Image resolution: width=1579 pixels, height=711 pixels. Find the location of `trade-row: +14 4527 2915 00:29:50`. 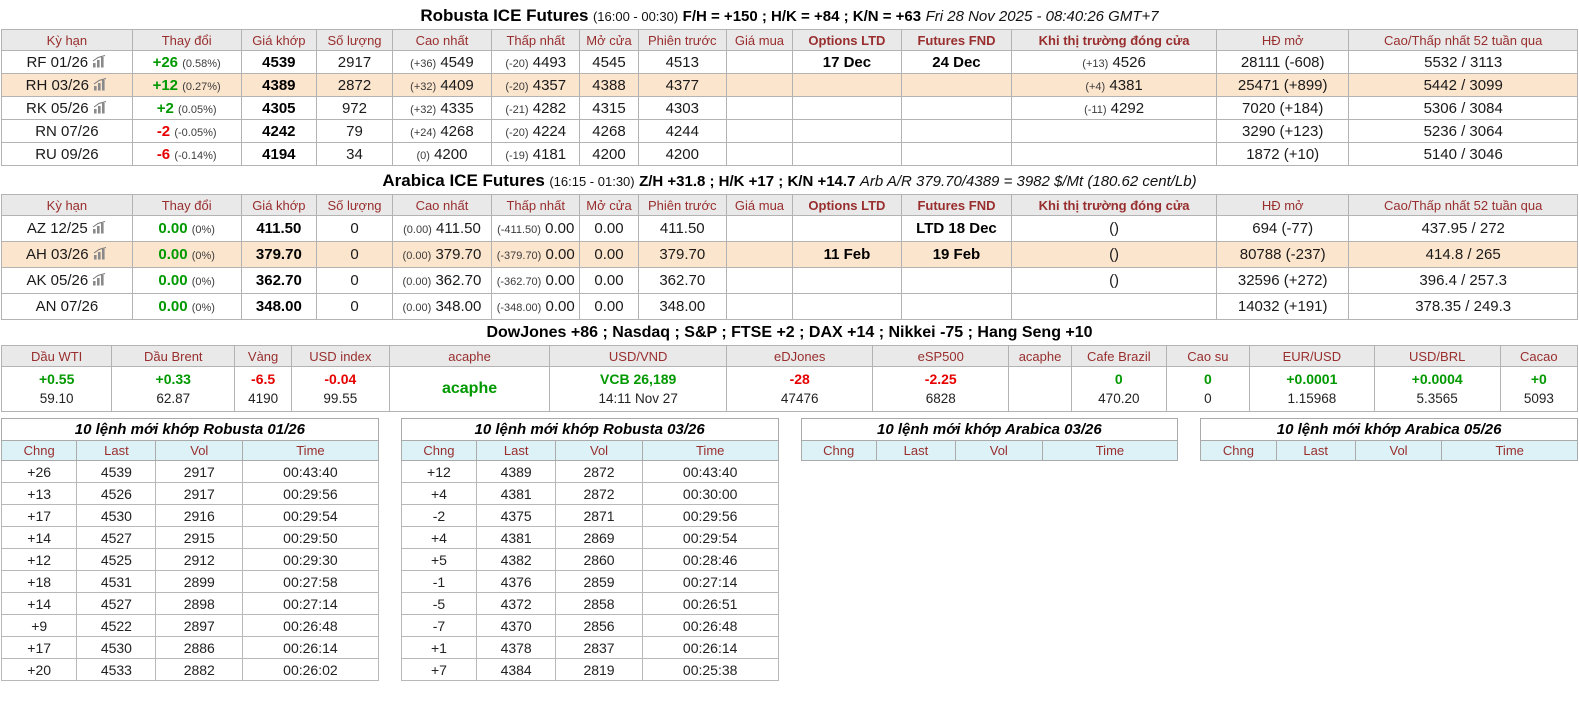

trade-row: +14 4527 2915 00:29:50 is located at coordinates (189, 537).